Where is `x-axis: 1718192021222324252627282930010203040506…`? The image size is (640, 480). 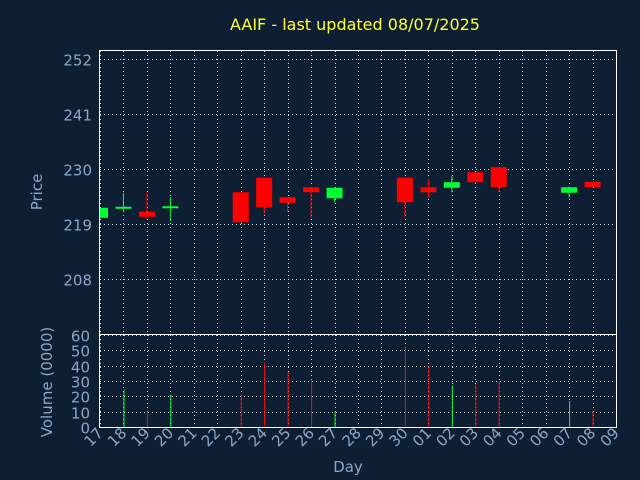 x-axis: 1718192021222324252627282930010203040506… is located at coordinates (352, 437).